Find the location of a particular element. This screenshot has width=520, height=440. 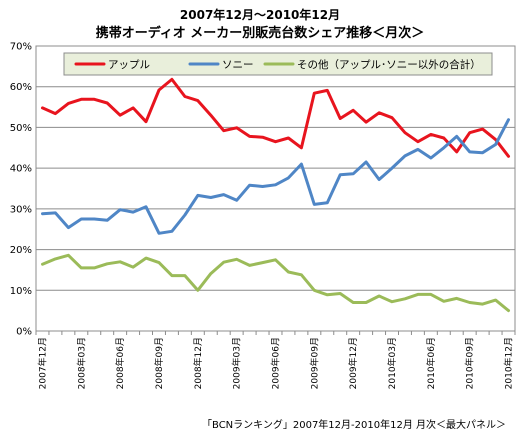

y-tick-label: 20% is located at coordinates (21, 250).